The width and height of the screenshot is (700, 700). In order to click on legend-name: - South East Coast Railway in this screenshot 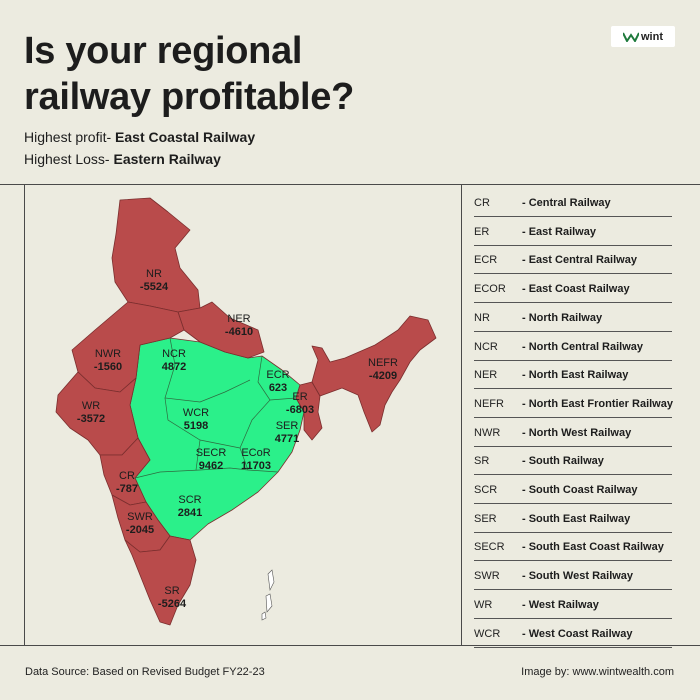, I will do `click(593, 547)`.